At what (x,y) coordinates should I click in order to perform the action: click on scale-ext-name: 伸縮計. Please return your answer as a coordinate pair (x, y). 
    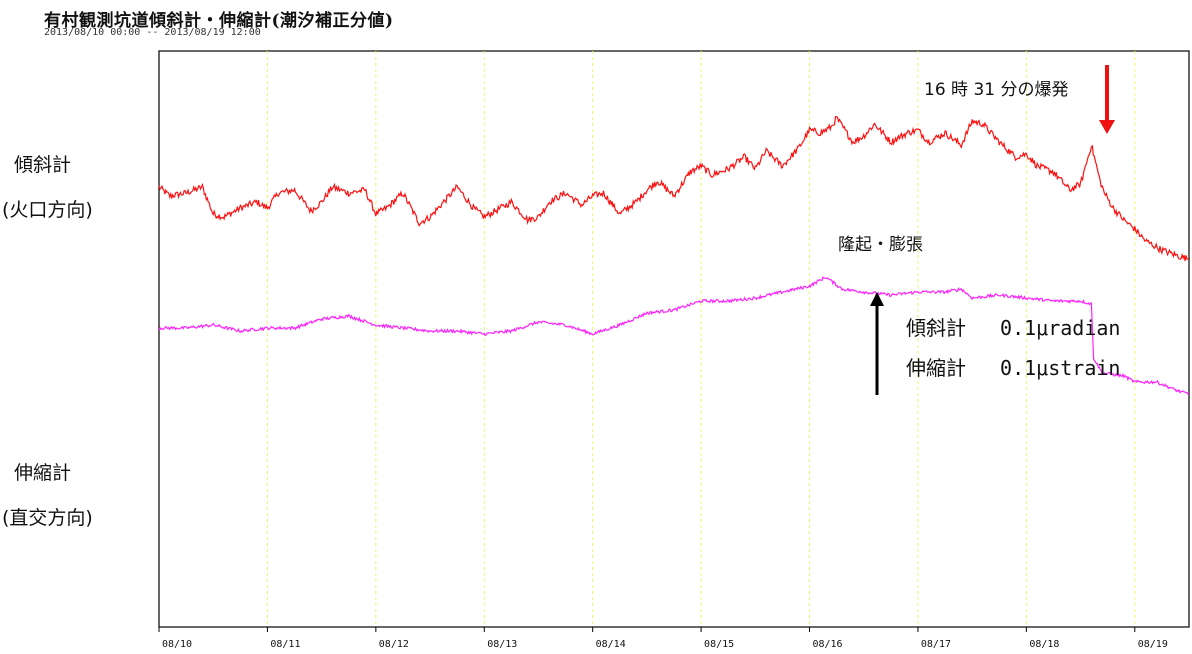
    Looking at the image, I should click on (936, 368).